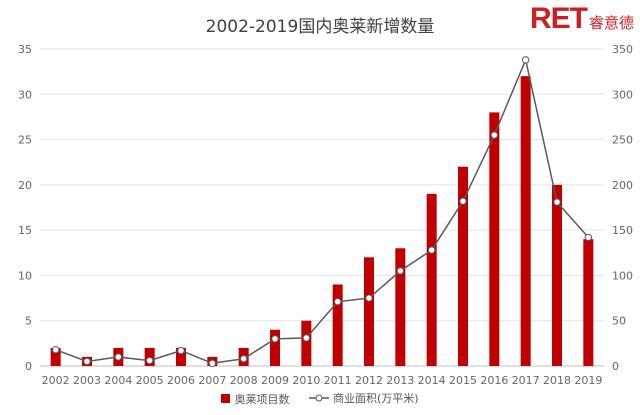 Image resolution: width=640 pixels, height=415 pixels. I want to click on x-tick-label: 2015, so click(463, 380).